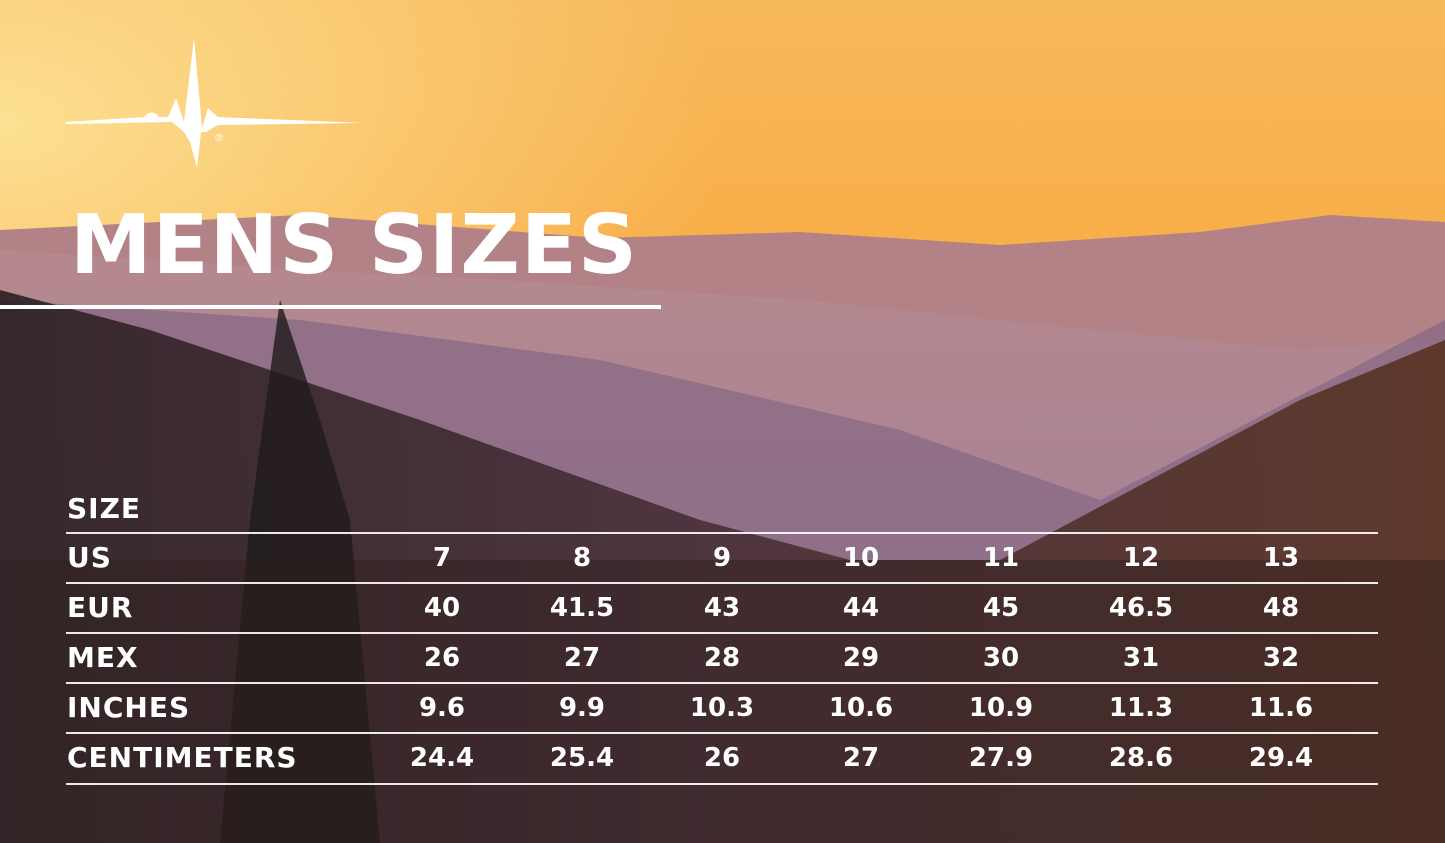 The image size is (1445, 843). What do you see at coordinates (104, 508) in the screenshot?
I see `size-table-header: SIZE` at bounding box center [104, 508].